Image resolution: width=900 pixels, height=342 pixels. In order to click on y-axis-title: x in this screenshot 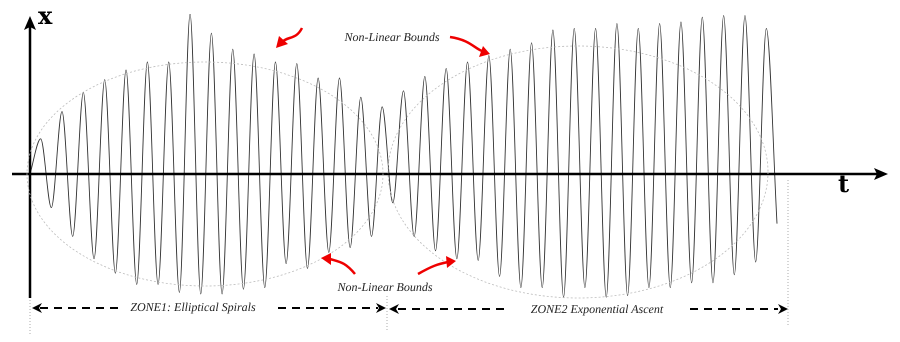, I will do `click(45, 15)`.